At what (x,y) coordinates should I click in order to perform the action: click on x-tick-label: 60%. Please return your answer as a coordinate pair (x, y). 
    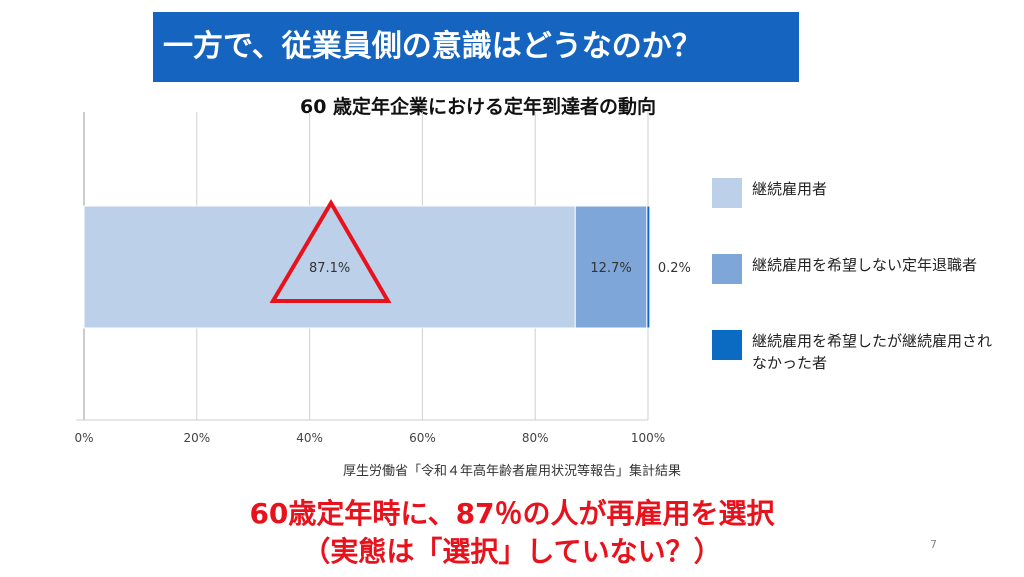
    Looking at the image, I should click on (422, 438).